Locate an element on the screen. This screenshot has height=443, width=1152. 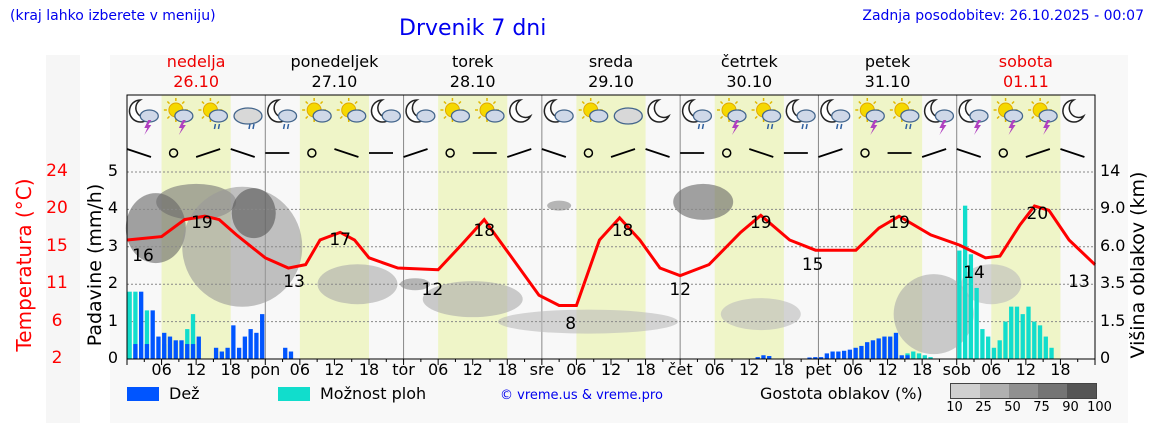
day-date: 26.10 is located at coordinates (196, 81).